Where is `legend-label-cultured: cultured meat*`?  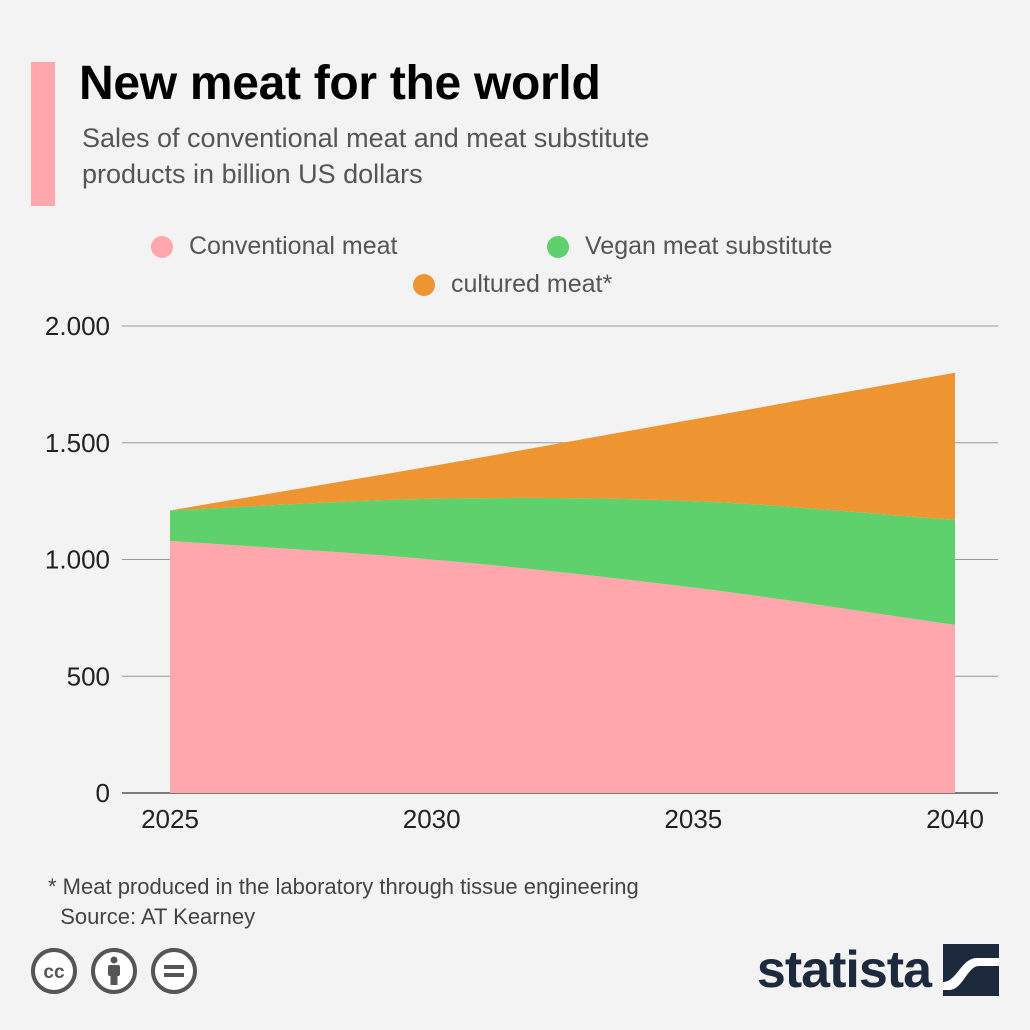
legend-label-cultured: cultured meat* is located at coordinates (532, 284).